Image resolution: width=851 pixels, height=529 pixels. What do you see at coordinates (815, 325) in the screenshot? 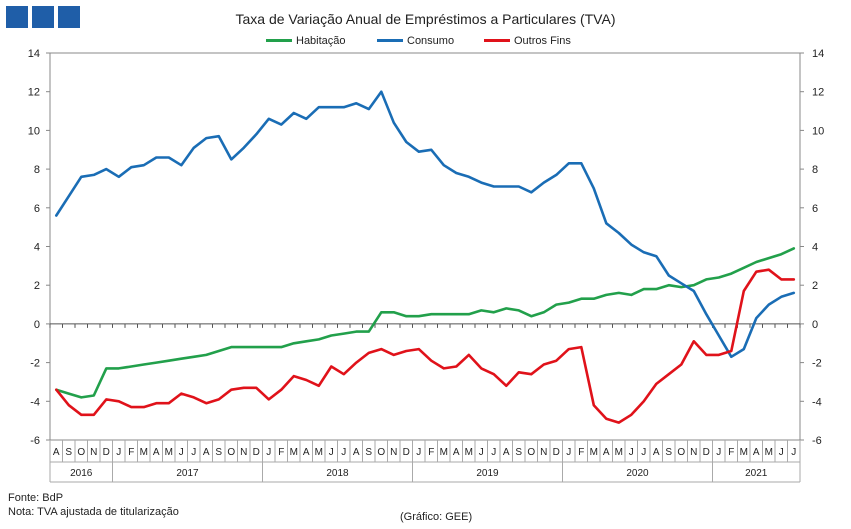
I see `y-tick-label-right: 0` at bounding box center [815, 325].